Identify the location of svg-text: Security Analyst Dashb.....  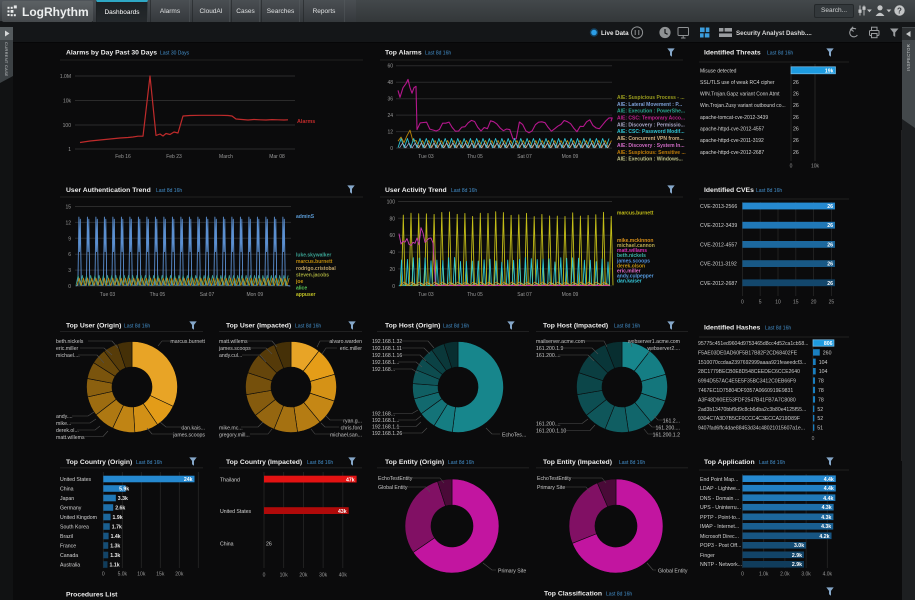
(774, 33).